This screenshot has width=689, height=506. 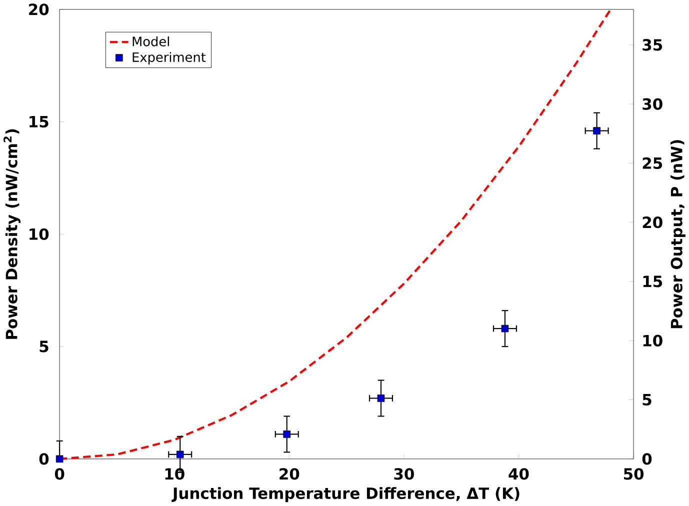 What do you see at coordinates (647, 400) in the screenshot?
I see `y2-tick-label: 5` at bounding box center [647, 400].